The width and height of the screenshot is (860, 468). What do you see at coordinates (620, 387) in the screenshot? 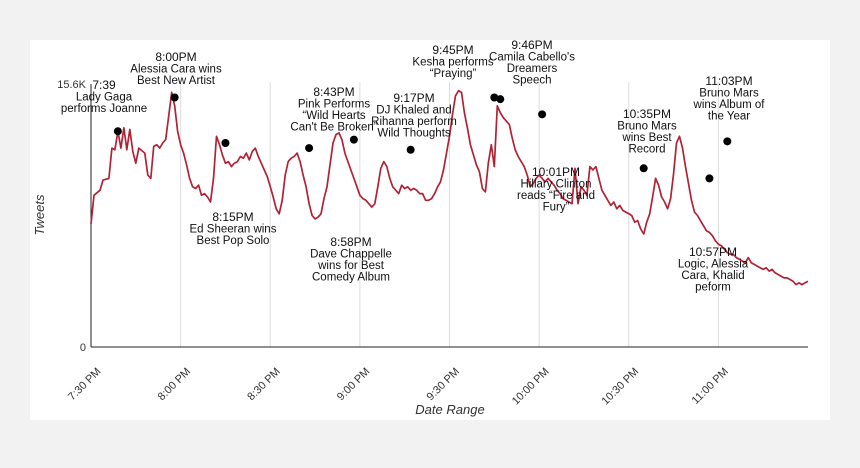
I see `x-tick-label: 10:30 PM` at bounding box center [620, 387].